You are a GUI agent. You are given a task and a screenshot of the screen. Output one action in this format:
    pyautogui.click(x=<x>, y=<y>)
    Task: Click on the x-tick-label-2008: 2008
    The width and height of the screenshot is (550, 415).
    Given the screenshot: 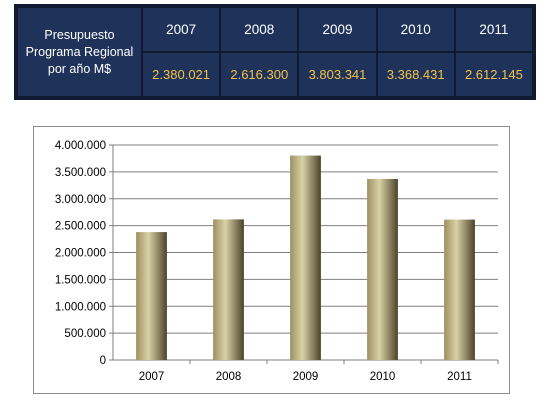 What is the action you would take?
    pyautogui.click(x=229, y=377)
    